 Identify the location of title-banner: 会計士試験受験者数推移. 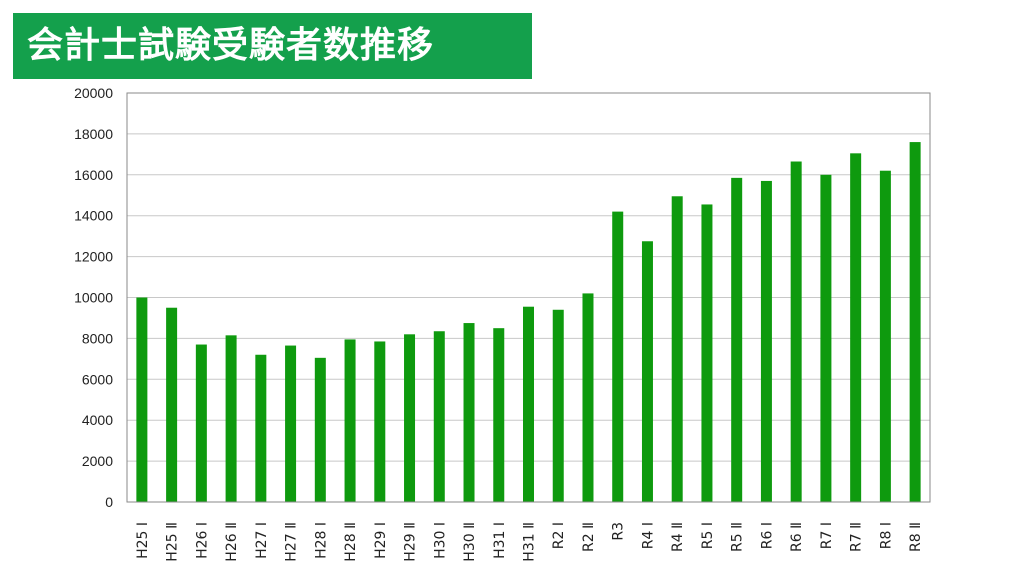
(272, 46).